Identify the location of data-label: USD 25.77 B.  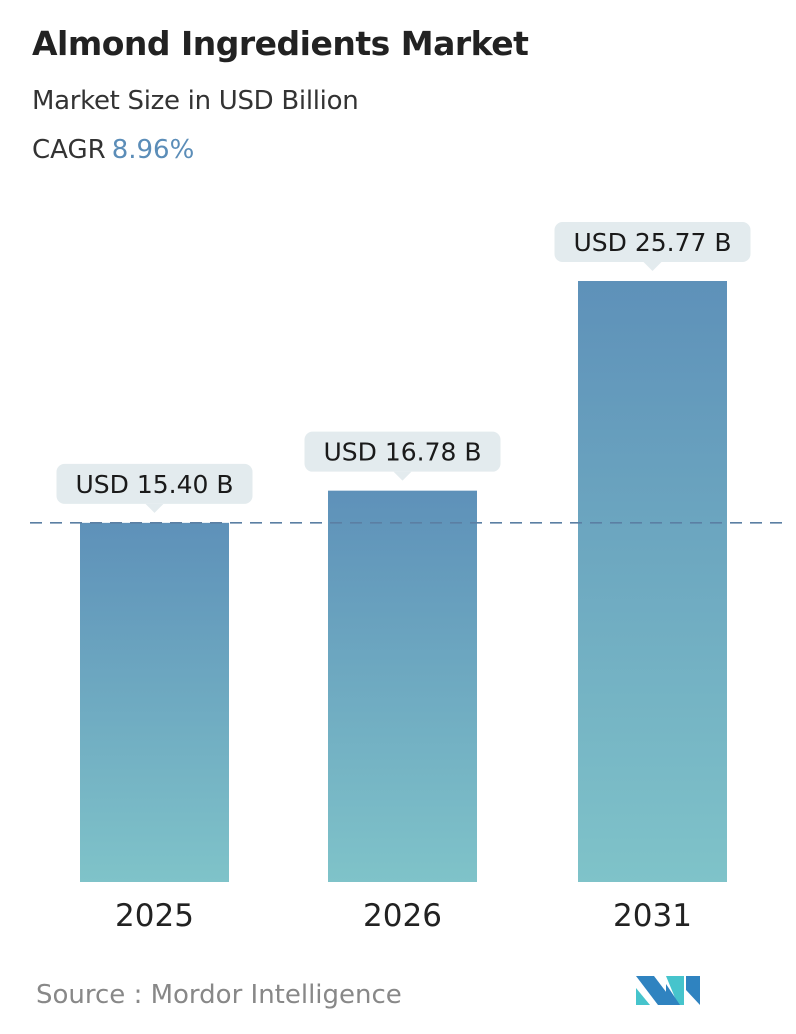
(652, 242).